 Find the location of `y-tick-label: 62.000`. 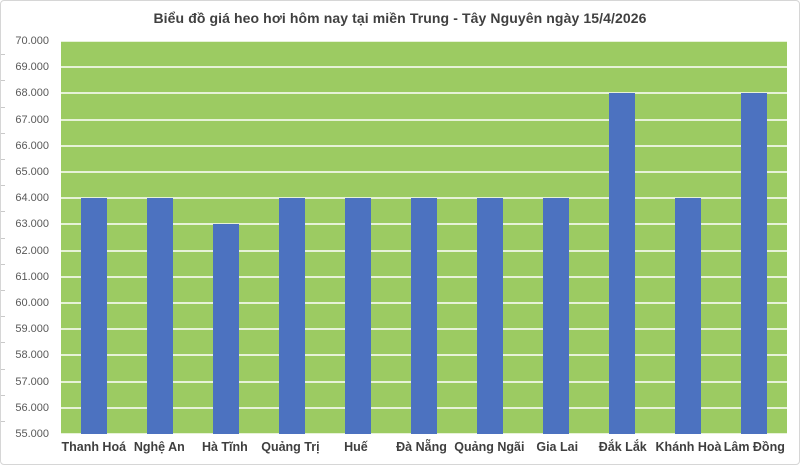

y-tick-label: 62.000 is located at coordinates (32, 250).